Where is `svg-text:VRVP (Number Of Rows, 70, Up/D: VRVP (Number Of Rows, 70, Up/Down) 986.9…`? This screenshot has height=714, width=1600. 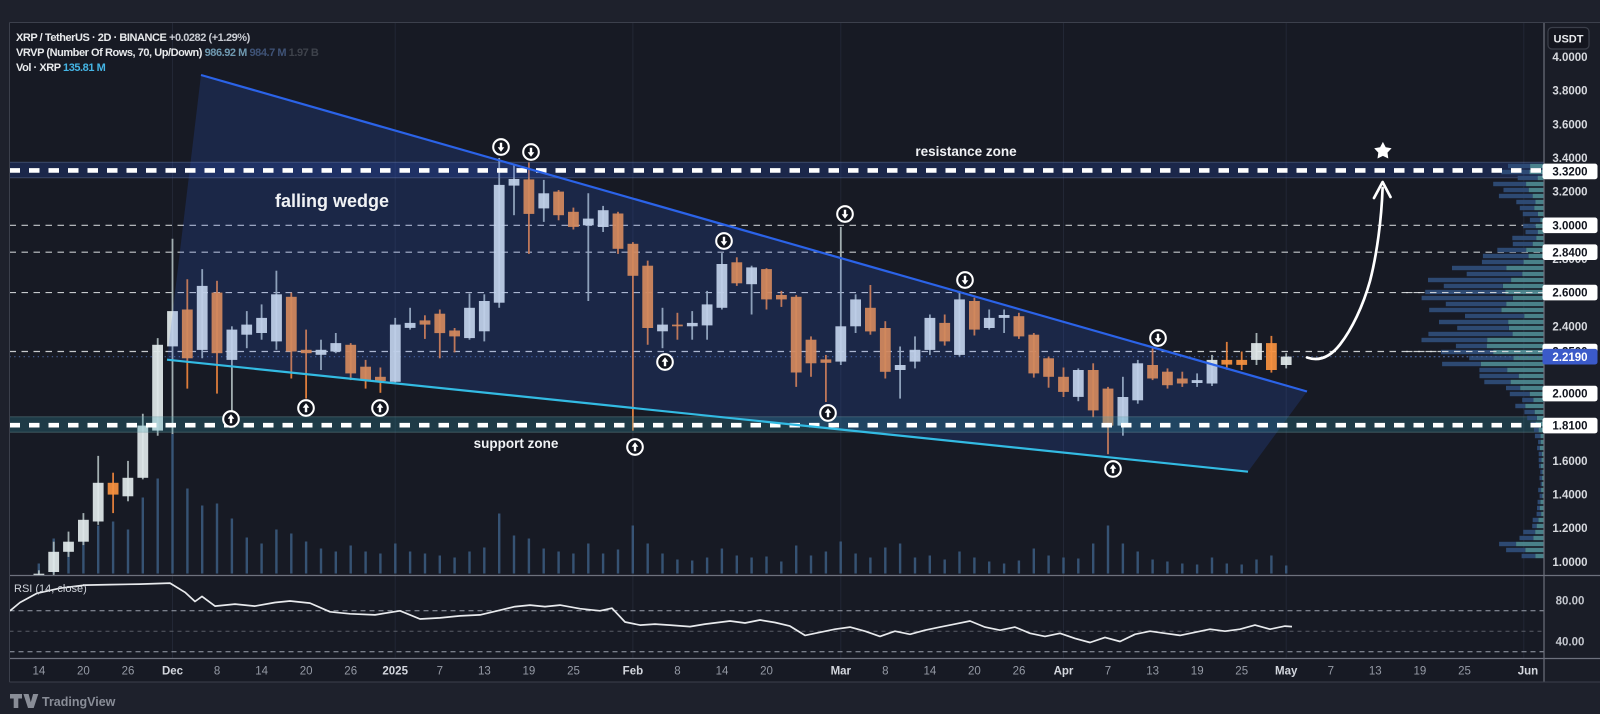 svg-text:VRVP (Number Of Rows, 70, Up/D: VRVP (Number Of Rows, 70, Up/Down) 986.9… is located at coordinates (167, 53).